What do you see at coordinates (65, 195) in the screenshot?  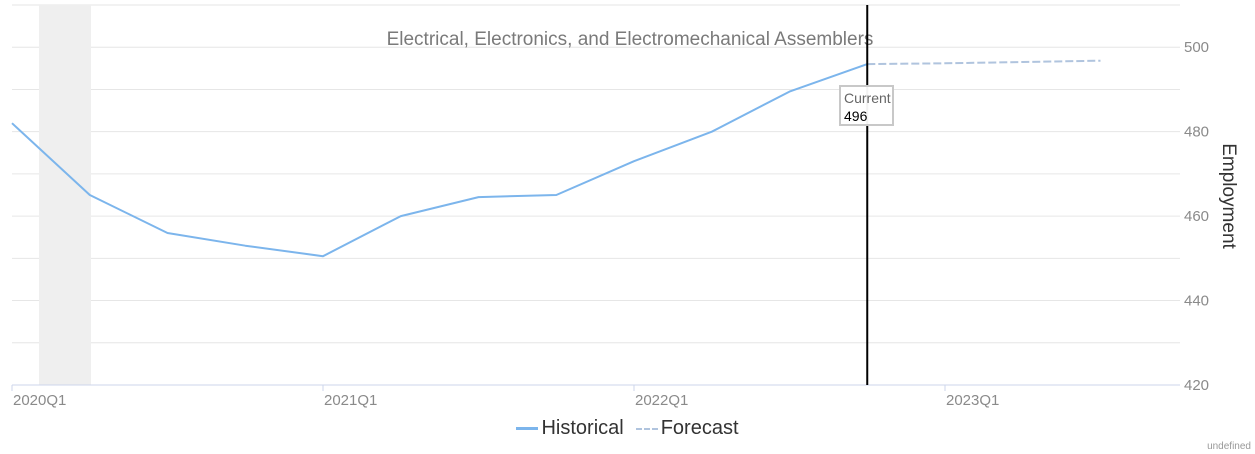 I see `recession-band` at bounding box center [65, 195].